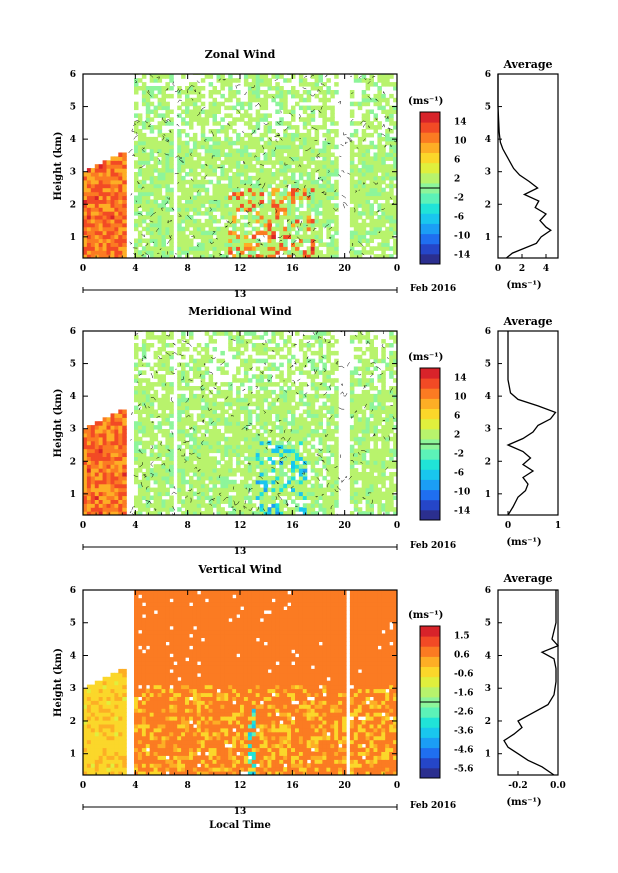 This screenshot has width=618, height=873. I want to click on colorbar-tick-label: -4.6, so click(463, 751).